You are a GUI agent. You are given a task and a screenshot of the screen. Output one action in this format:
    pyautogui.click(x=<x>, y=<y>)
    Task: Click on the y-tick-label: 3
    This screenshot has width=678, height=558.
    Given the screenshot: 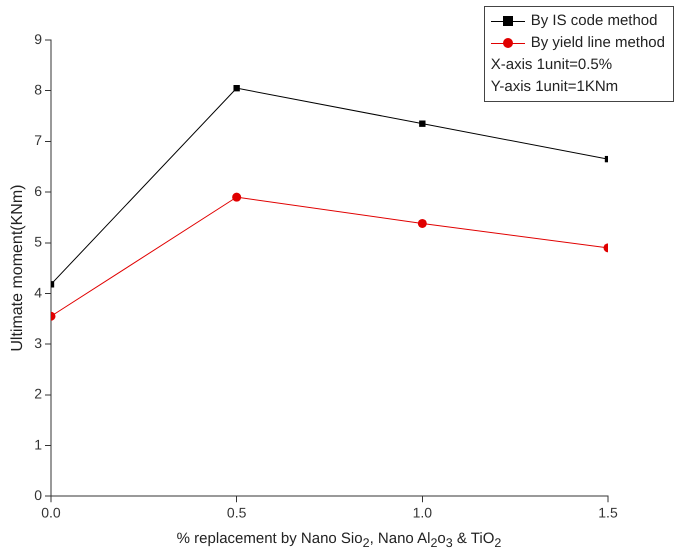 What is the action you would take?
    pyautogui.click(x=38, y=342)
    